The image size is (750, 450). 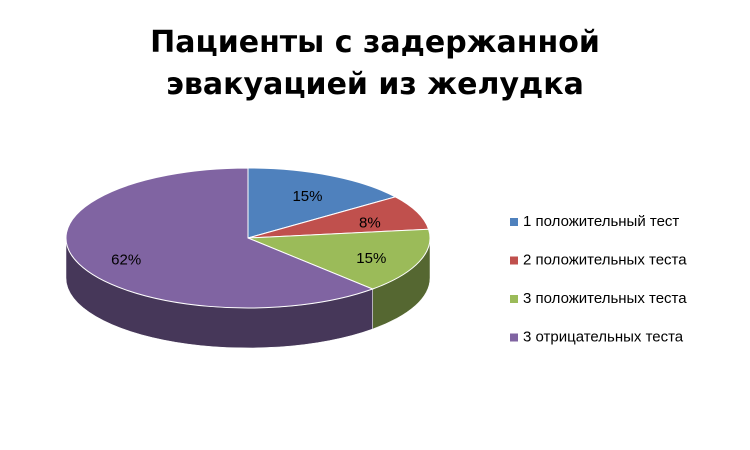 I want to click on legend-label: 2 положительных теста, so click(x=605, y=259).